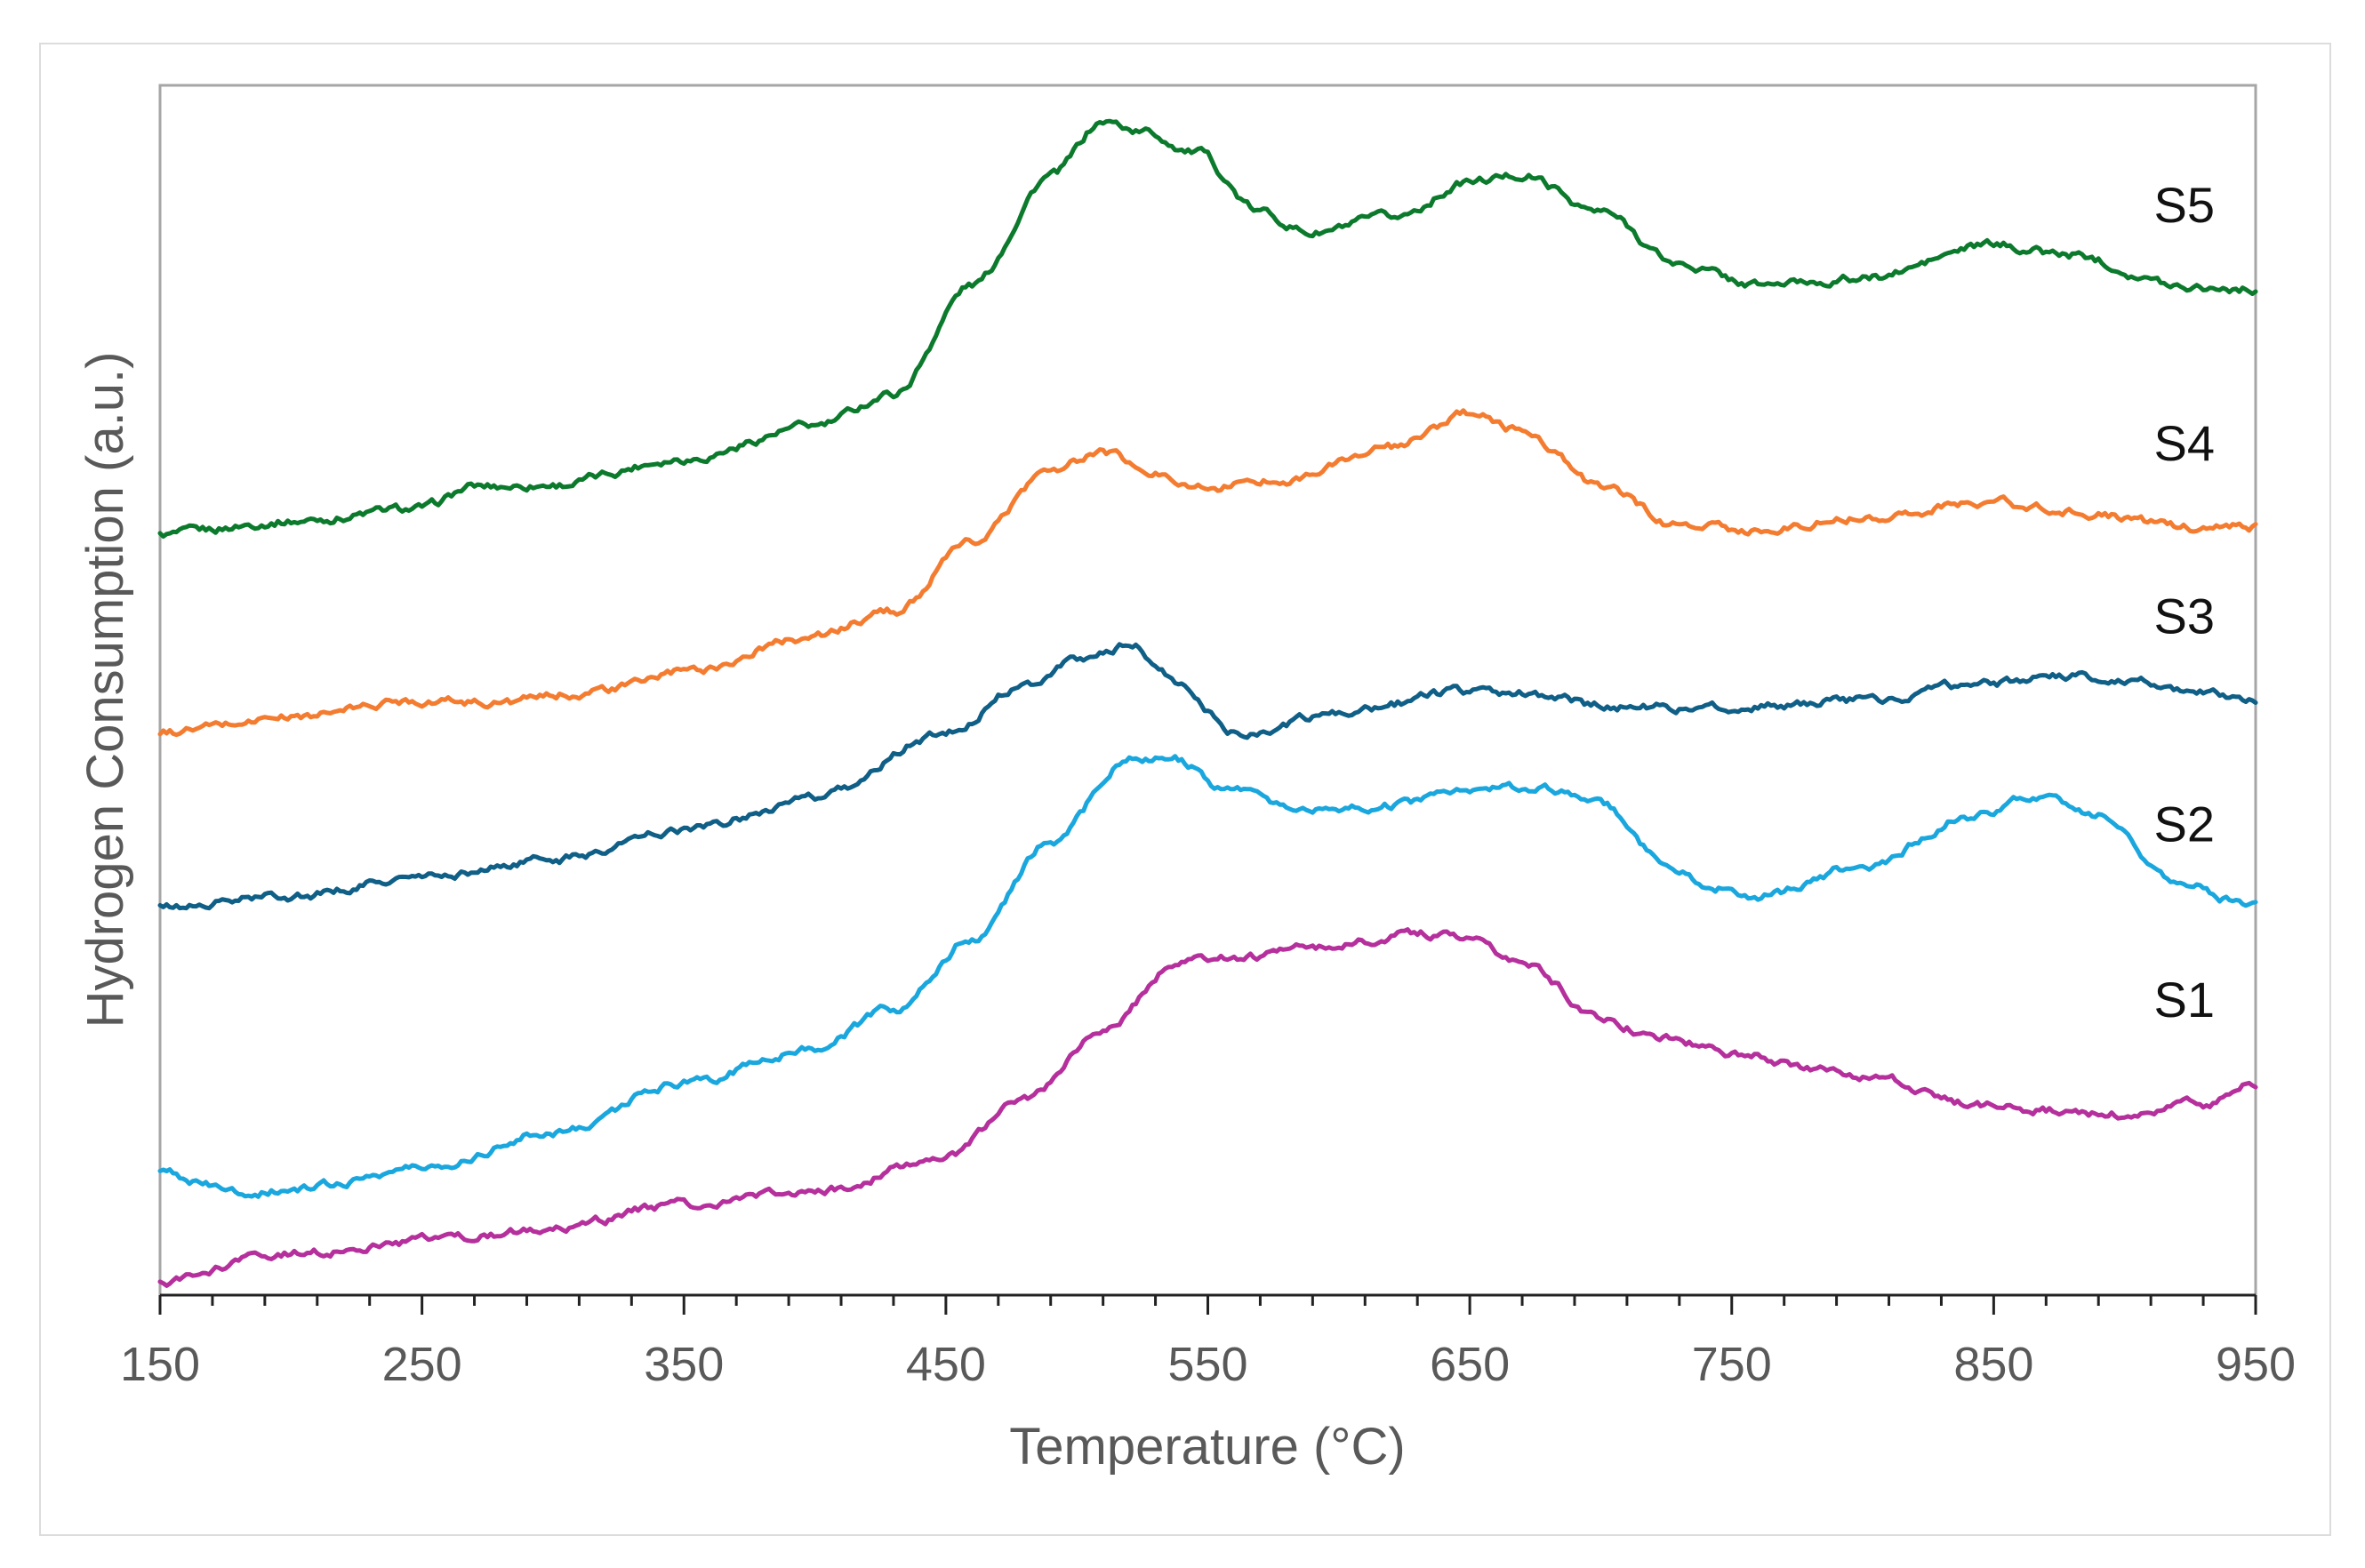  Describe the element at coordinates (2185, 824) in the screenshot. I see `series-label-s2: S2` at that location.